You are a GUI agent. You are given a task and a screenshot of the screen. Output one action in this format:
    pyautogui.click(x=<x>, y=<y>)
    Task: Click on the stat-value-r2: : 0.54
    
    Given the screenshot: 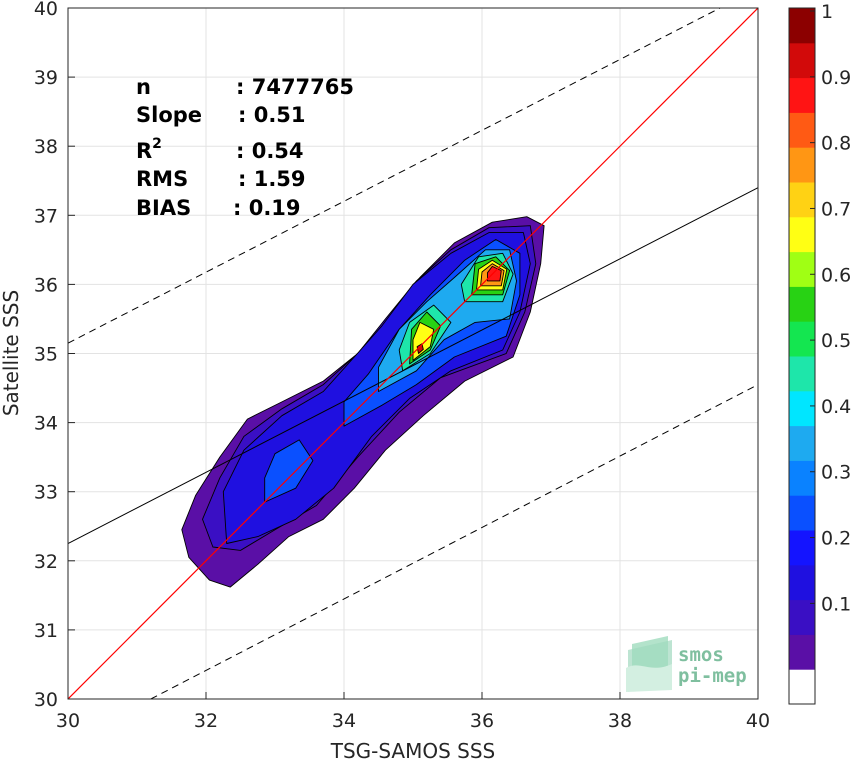 What is the action you would take?
    pyautogui.click(x=270, y=151)
    